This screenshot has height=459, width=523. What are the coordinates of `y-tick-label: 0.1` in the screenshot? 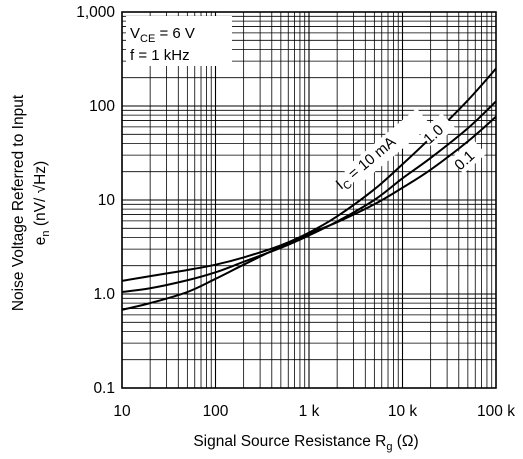 It's located at (104, 388).